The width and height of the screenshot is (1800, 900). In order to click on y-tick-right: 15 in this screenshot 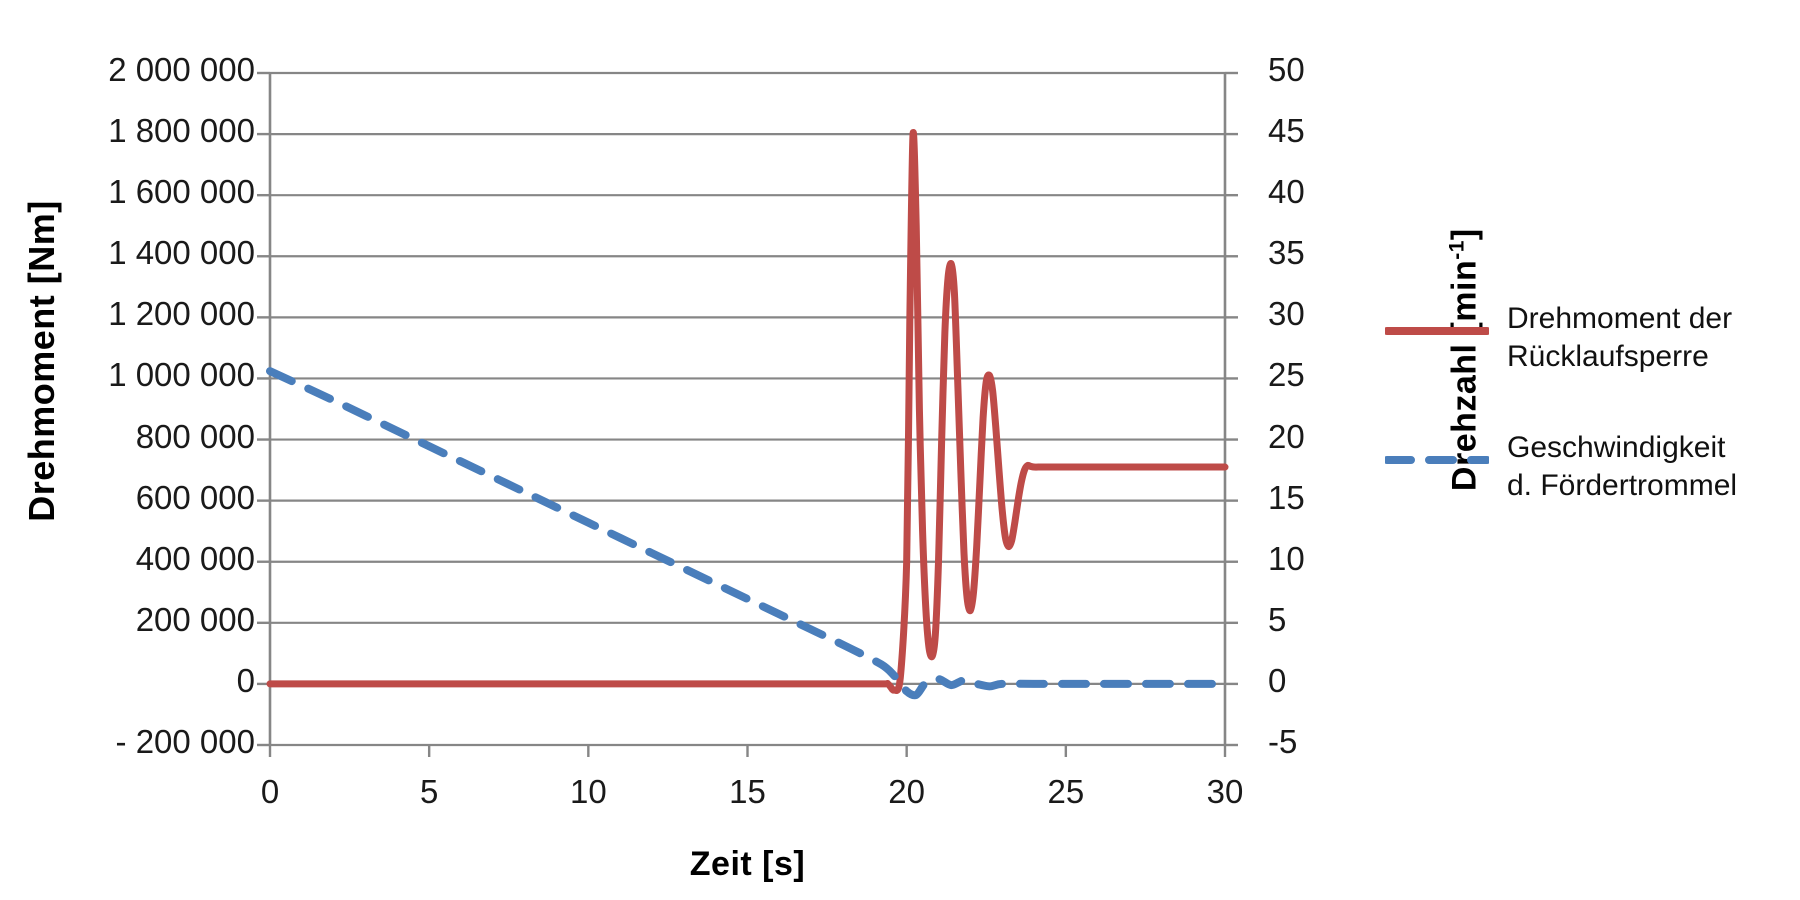, I will do `click(1286, 497)`.